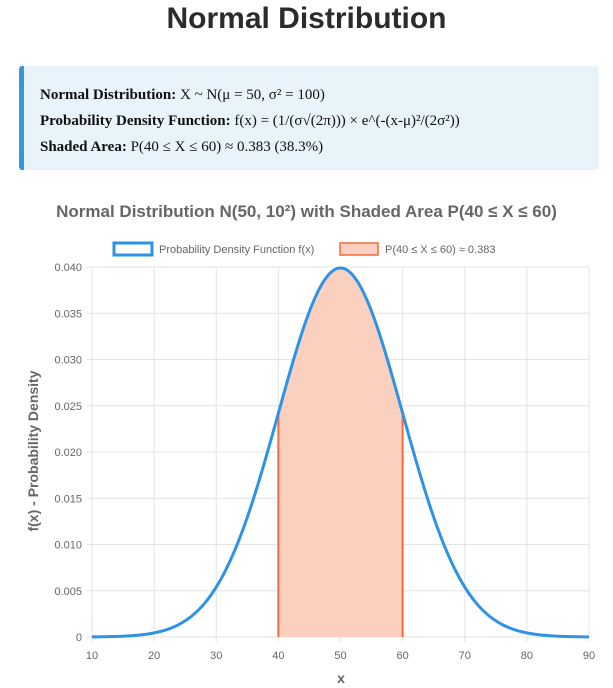 The width and height of the screenshot is (613, 688). Describe the element at coordinates (108, 95) in the screenshot. I see `distribution-label: Normal Distribution:` at that location.